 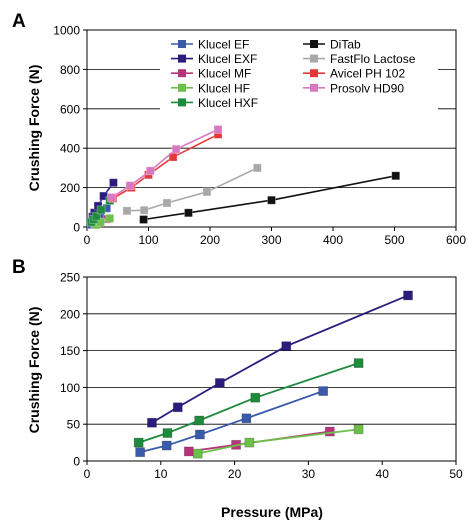 I want to click on y-tick-label: 250, so click(x=70, y=278).